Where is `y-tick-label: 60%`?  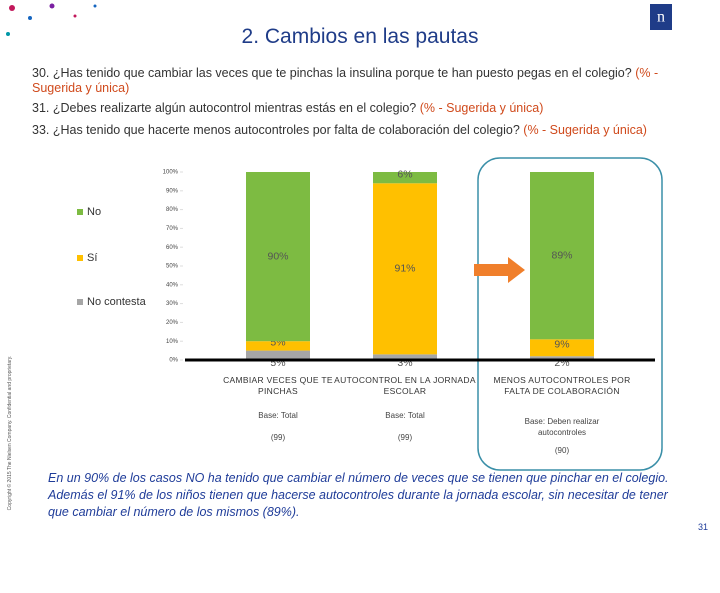
y-tick-label: 60% is located at coordinates (172, 248).